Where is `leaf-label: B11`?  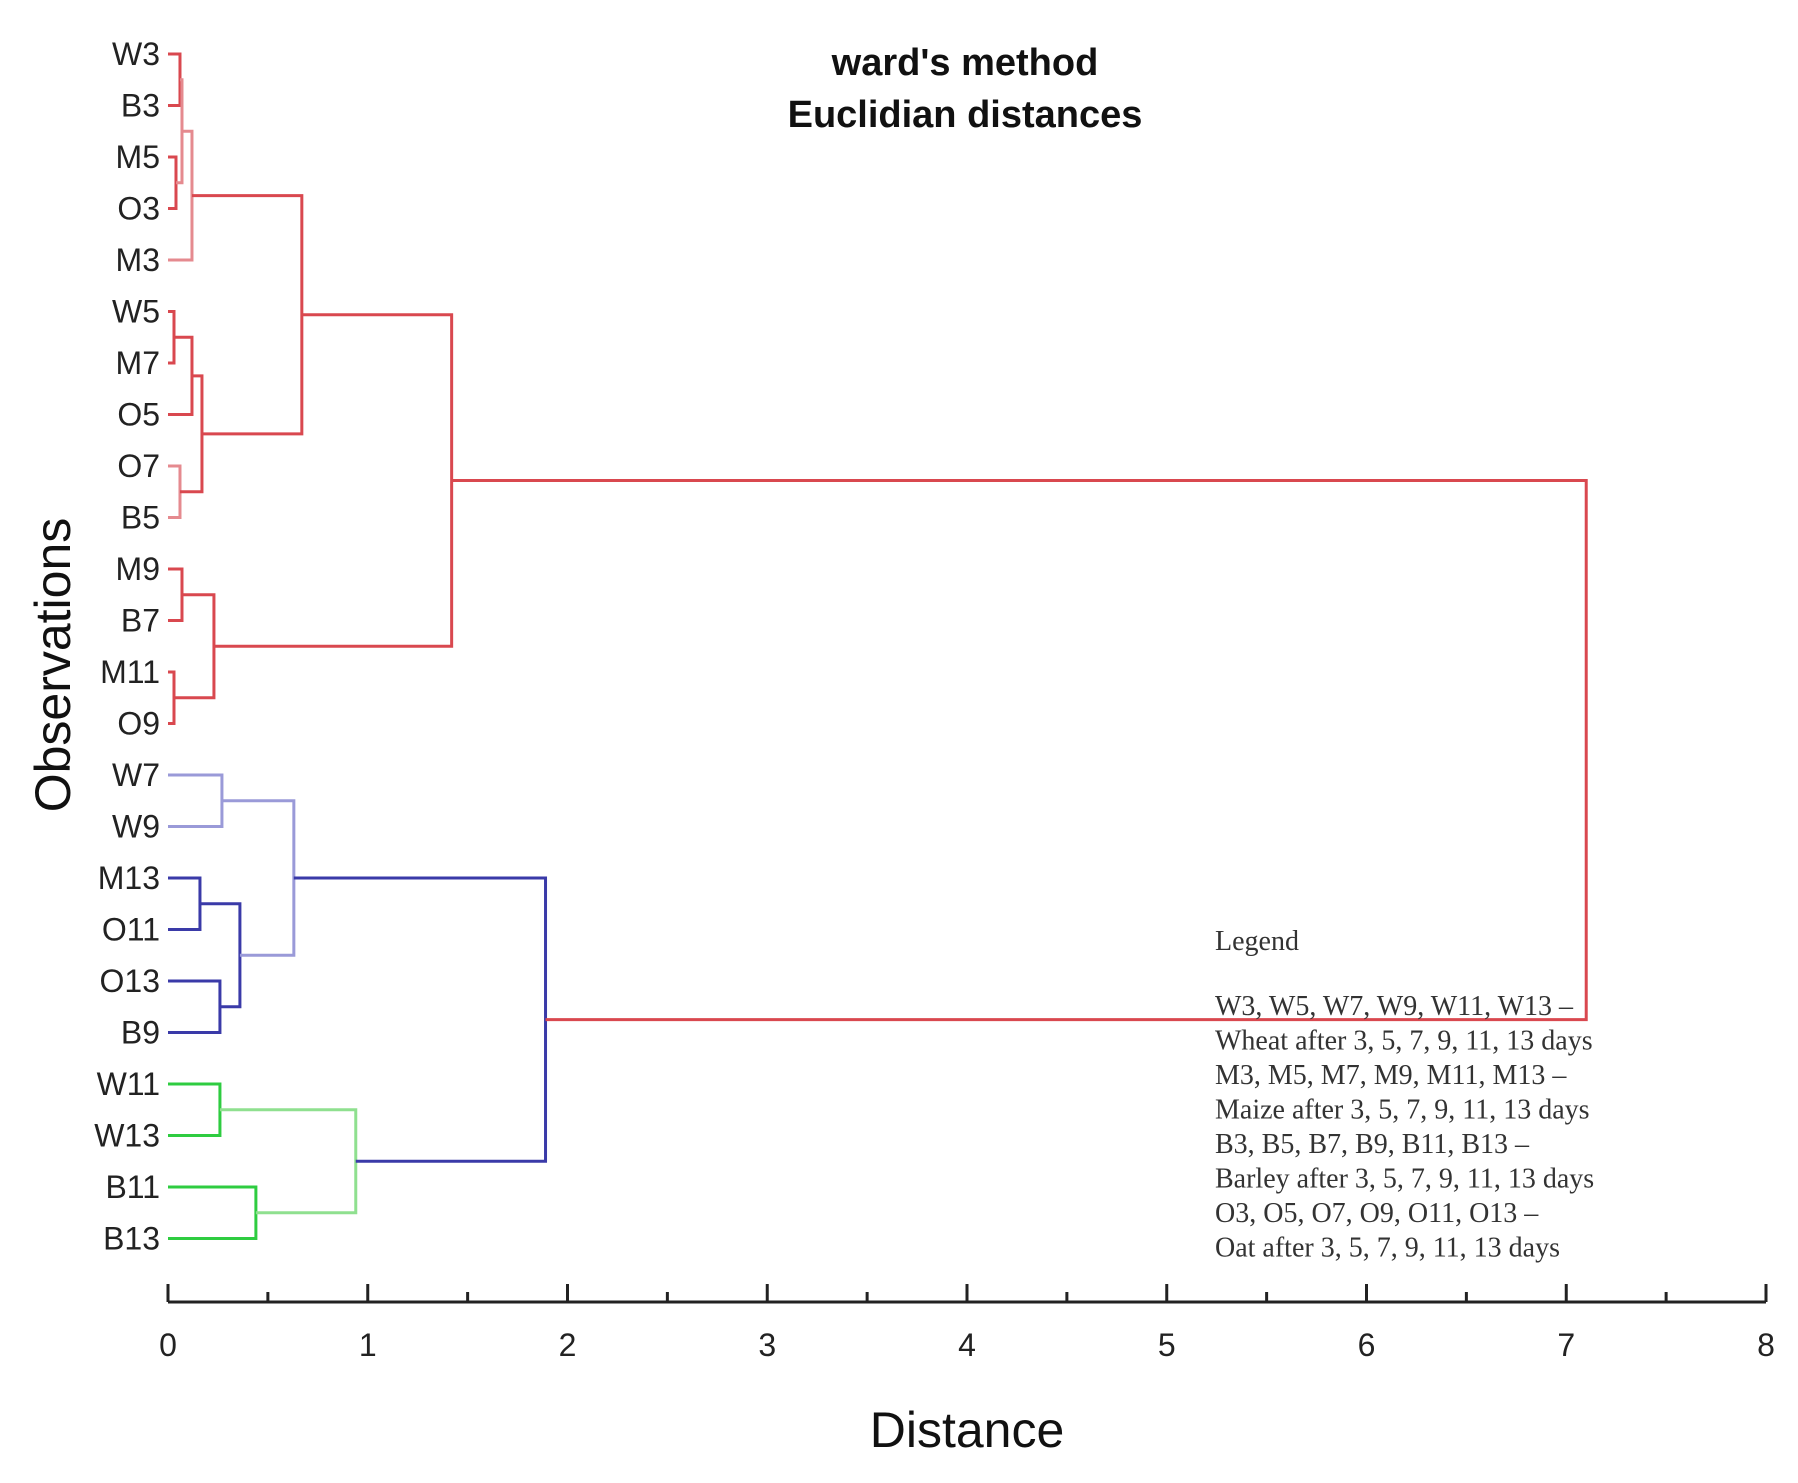
leaf-label: B11 is located at coordinates (132, 1187).